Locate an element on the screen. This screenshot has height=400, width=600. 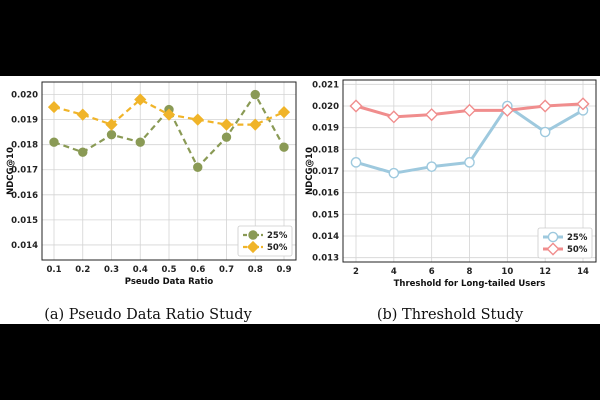
chart2-ytick-label: 0.015 is located at coordinates (325, 215).